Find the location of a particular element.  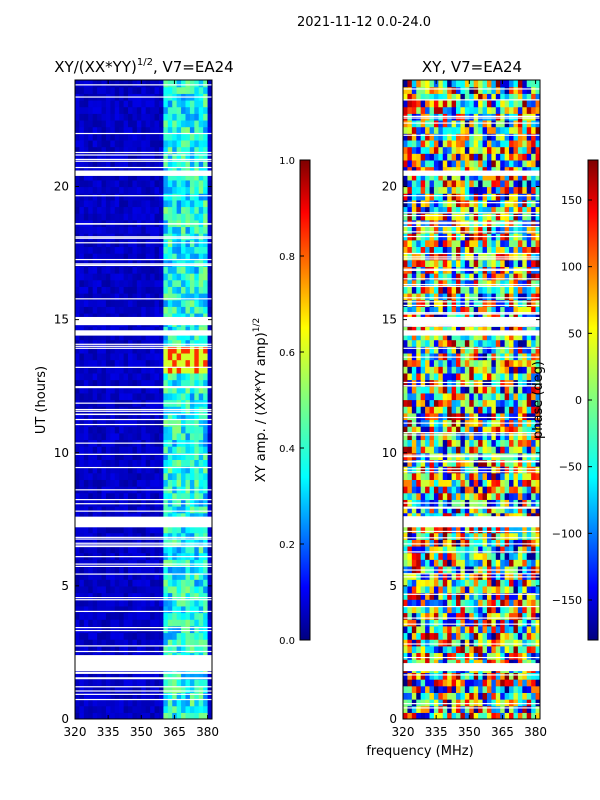

amp-flag-gap is located at coordinates (143, 663).